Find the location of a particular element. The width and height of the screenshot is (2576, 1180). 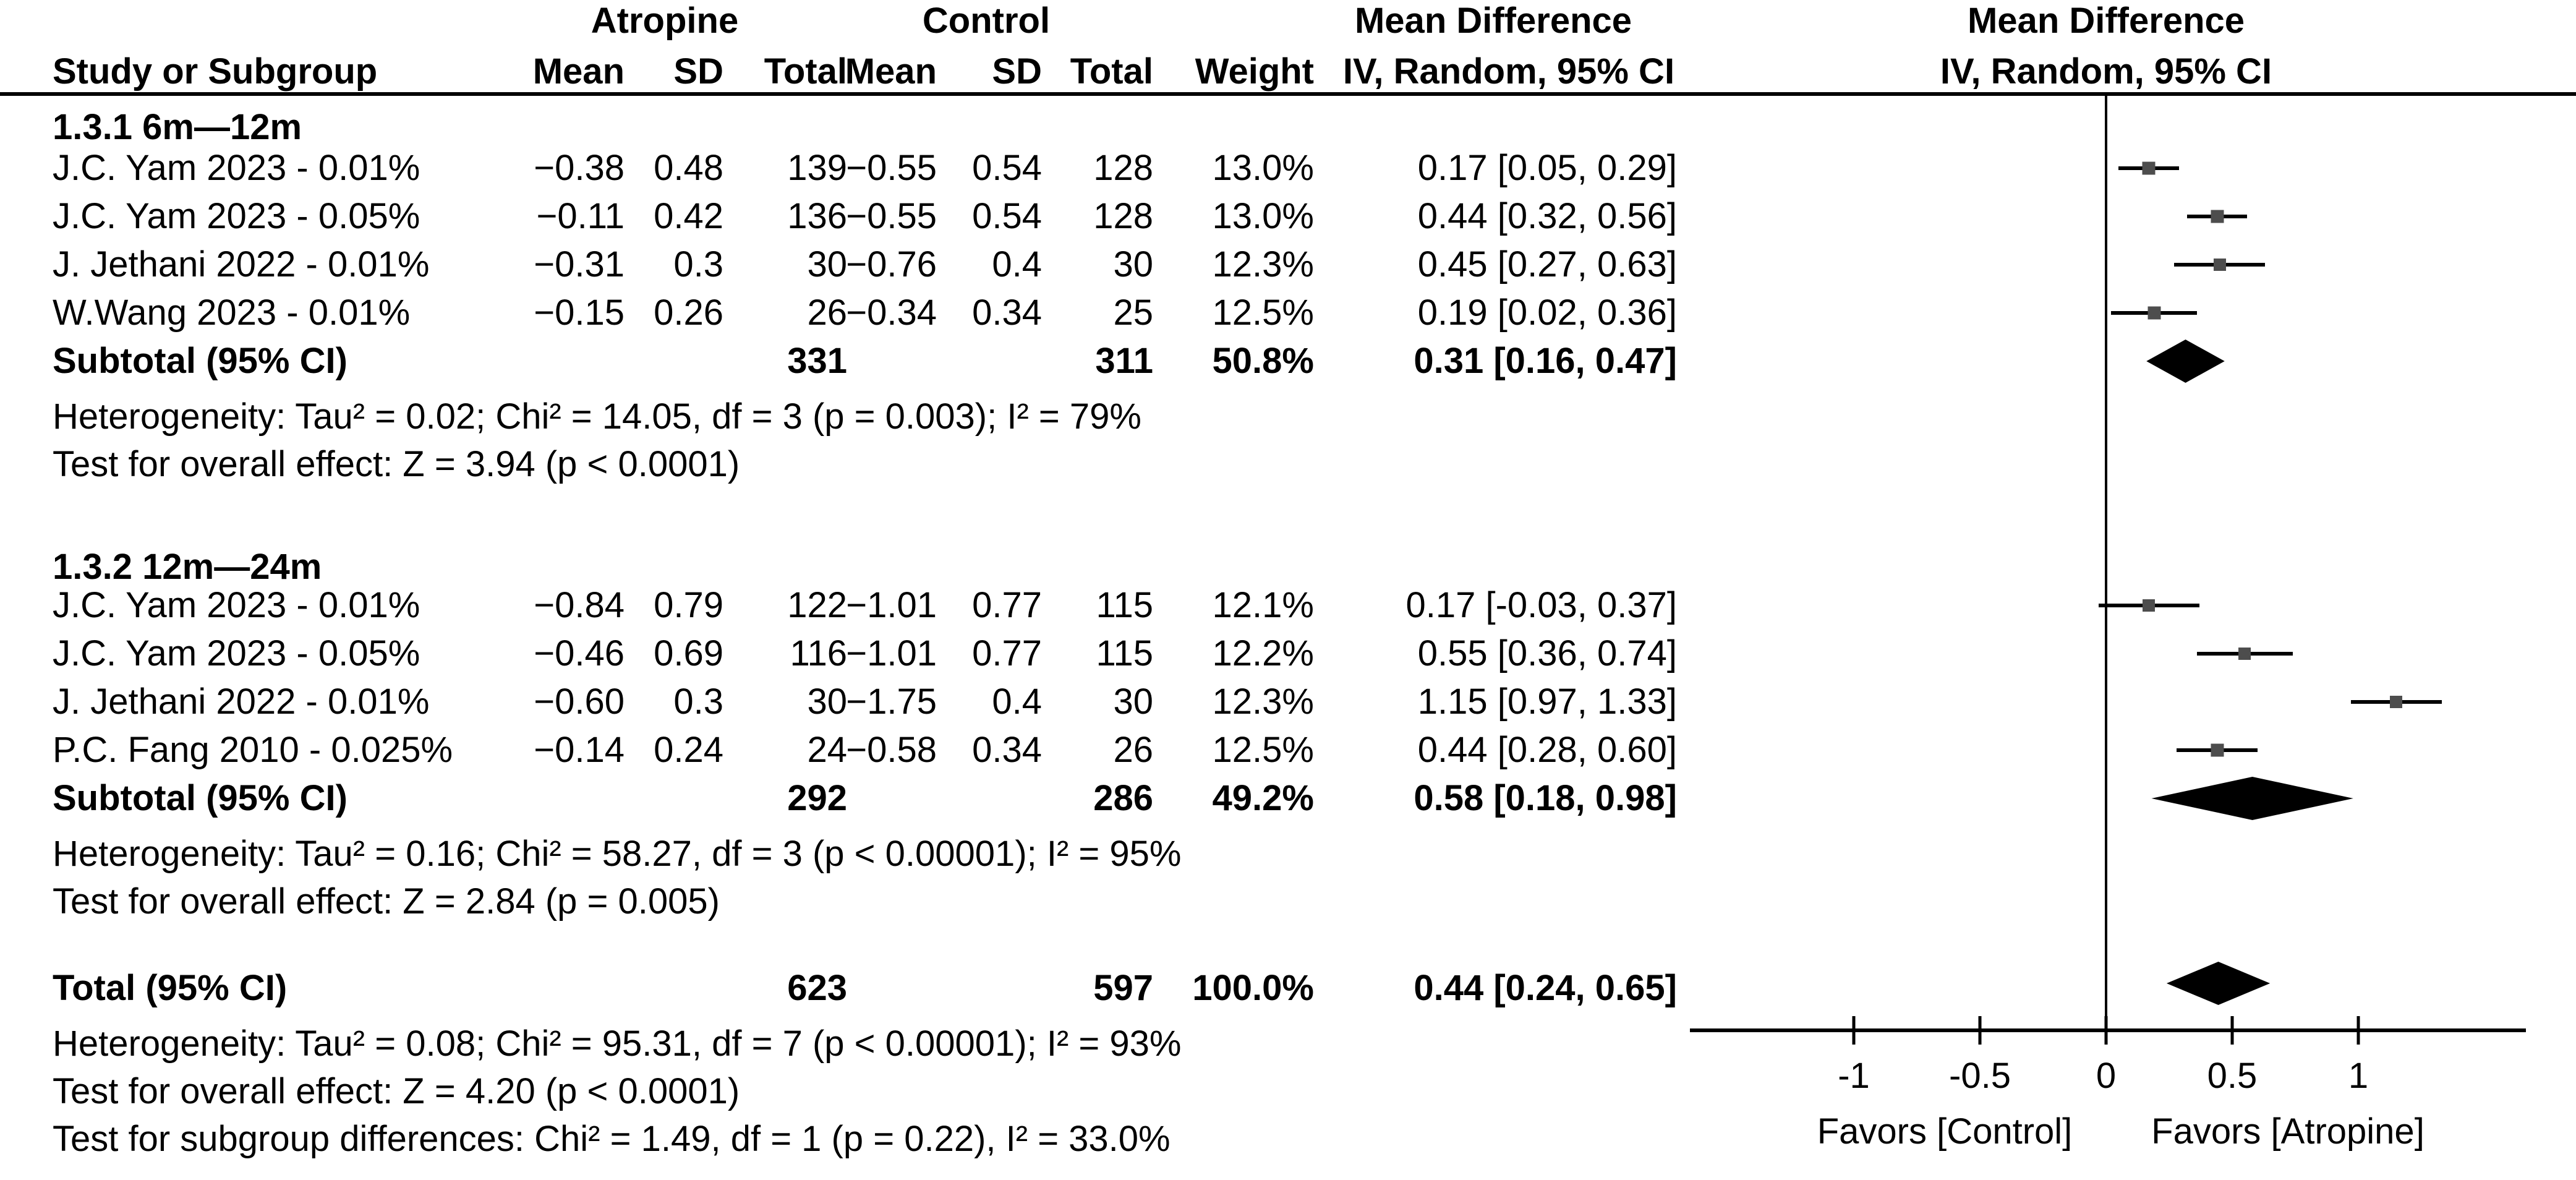

cell-total1: 331 is located at coordinates (817, 362).